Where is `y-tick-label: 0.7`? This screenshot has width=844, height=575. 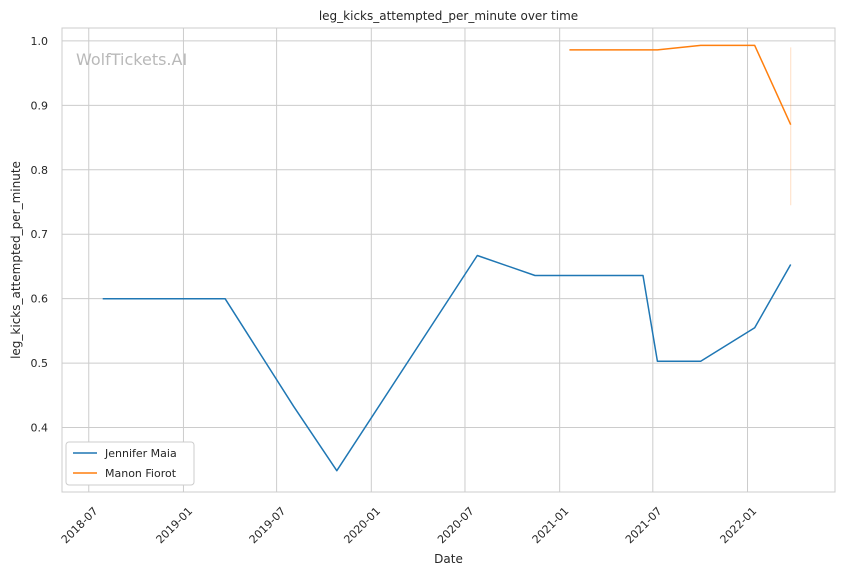
y-tick-label: 0.7 is located at coordinates (40, 234).